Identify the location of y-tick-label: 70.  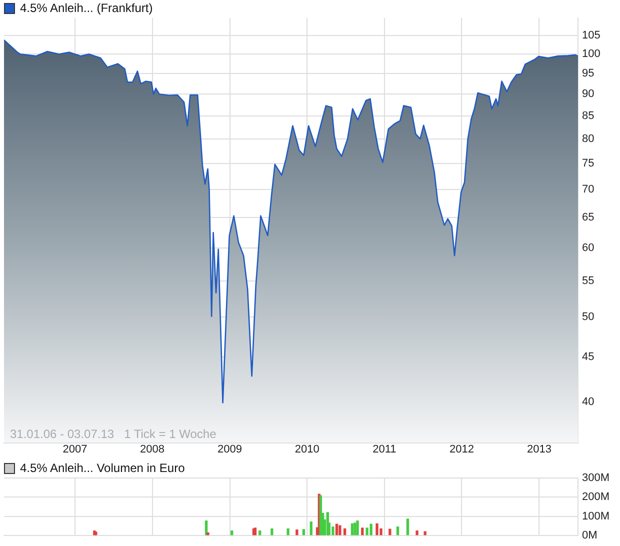
(588, 190).